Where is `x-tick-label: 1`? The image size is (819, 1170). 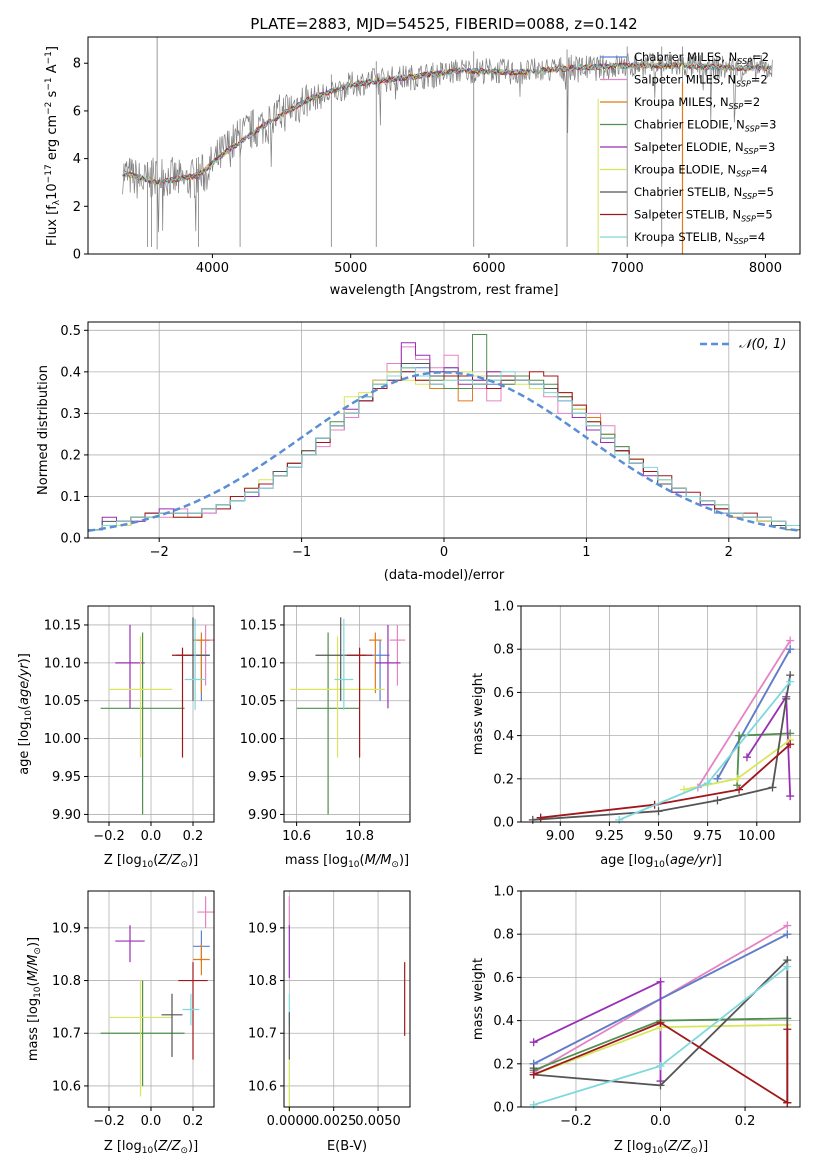
x-tick-label: 1 is located at coordinates (586, 552).